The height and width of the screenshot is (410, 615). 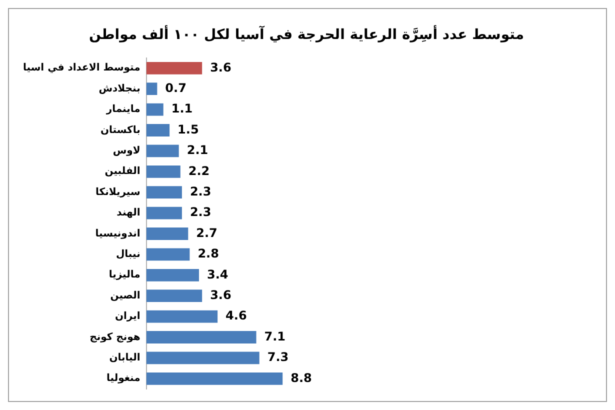 What do you see at coordinates (188, 129) in the screenshot?
I see `data-label: 1.5` at bounding box center [188, 129].